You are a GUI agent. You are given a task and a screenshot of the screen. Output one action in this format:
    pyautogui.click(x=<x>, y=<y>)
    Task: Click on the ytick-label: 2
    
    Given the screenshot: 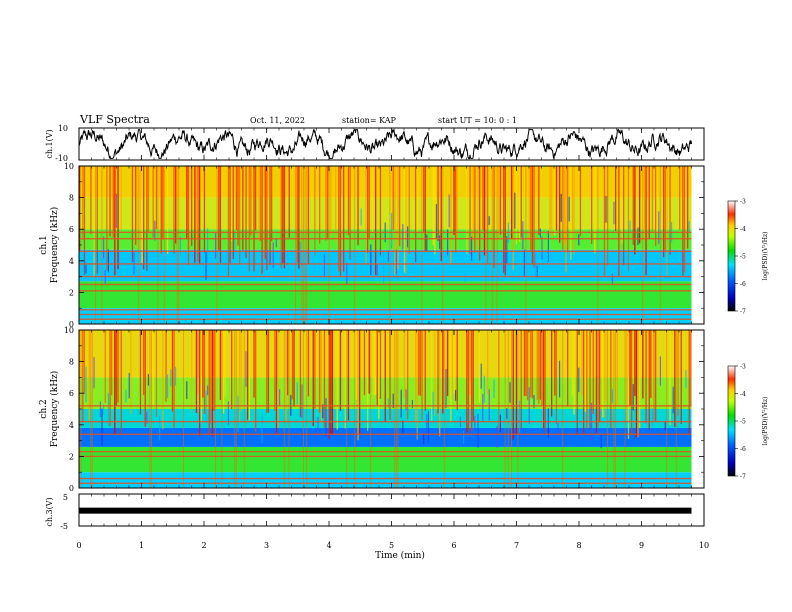 What is the action you would take?
    pyautogui.click(x=71, y=292)
    